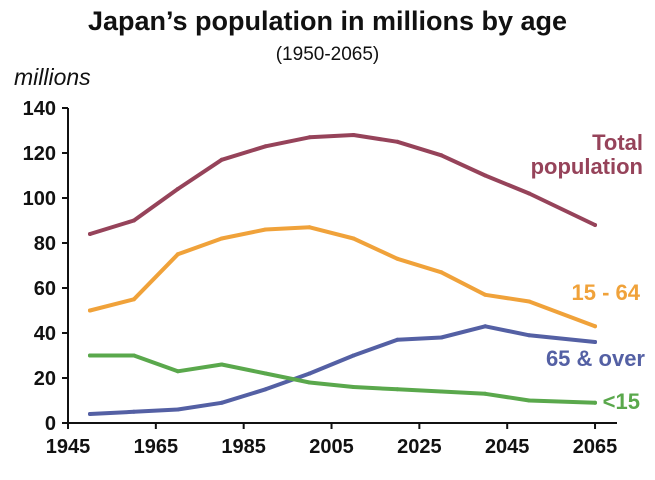 This screenshot has width=655, height=480. Describe the element at coordinates (327, 54) in the screenshot. I see `chart-subtitle: (1950-2065)` at that location.